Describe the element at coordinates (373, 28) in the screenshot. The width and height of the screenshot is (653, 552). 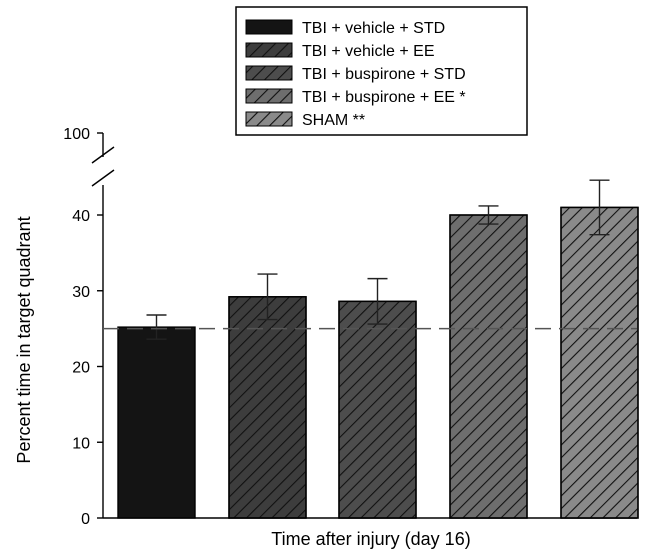
I see `legend-label-1: TBI + vehicle + STD` at that location.